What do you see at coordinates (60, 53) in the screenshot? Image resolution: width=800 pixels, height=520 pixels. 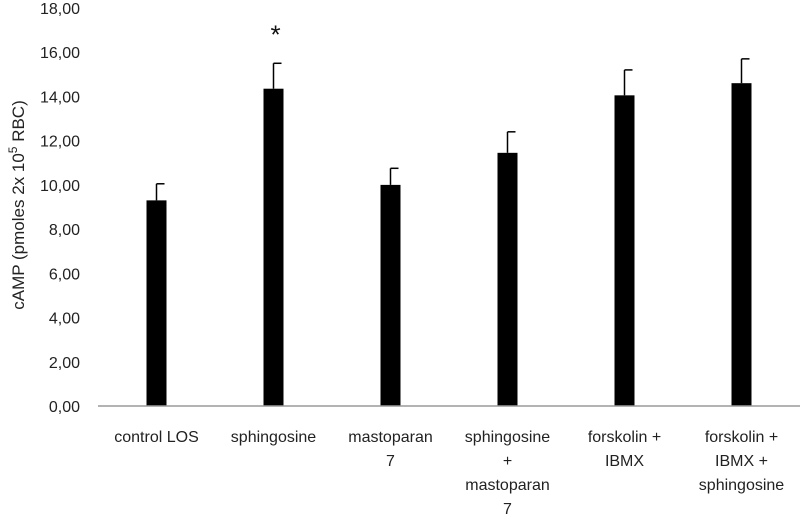 I see `y-tick-label: 16,00` at bounding box center [60, 53].